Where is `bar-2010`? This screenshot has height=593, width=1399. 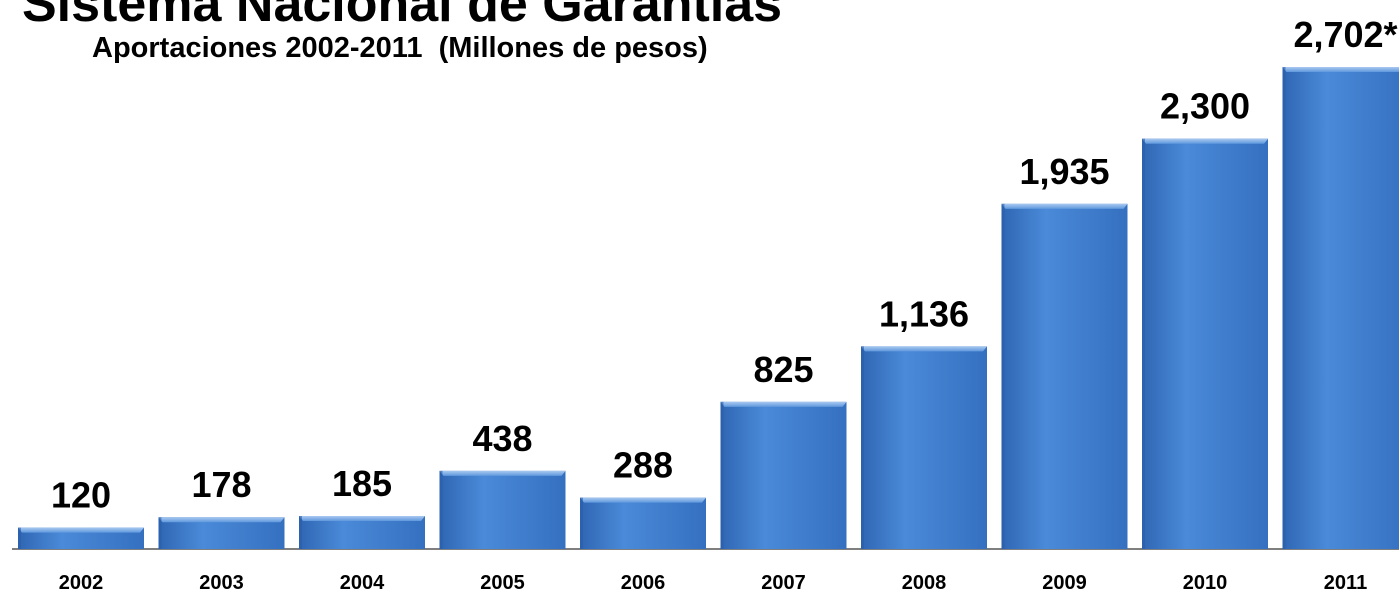
bar-2010 is located at coordinates (1205, 344).